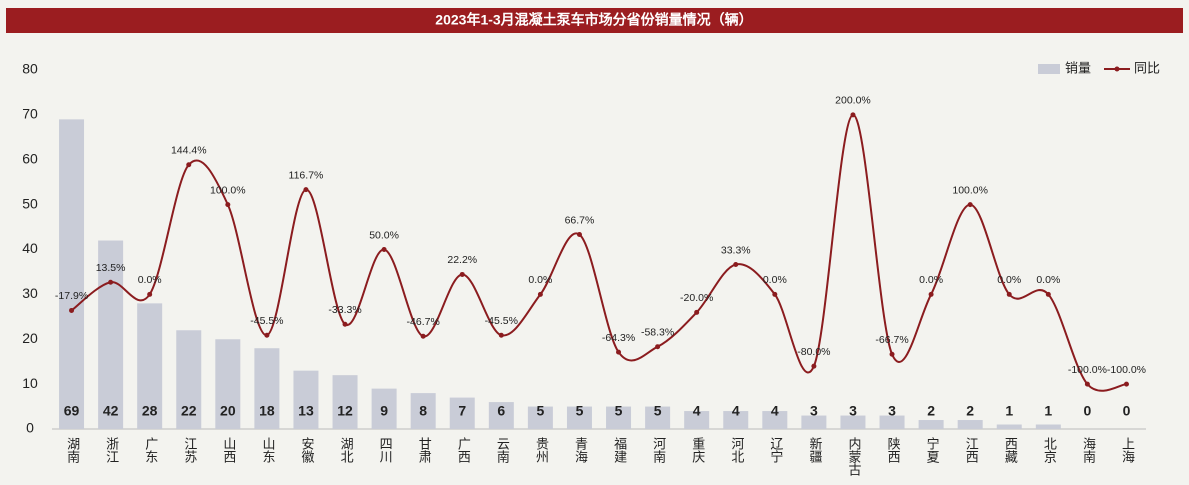 The height and width of the screenshot is (485, 1189). Describe the element at coordinates (892, 411) in the screenshot. I see `bar-label: 3` at that location.